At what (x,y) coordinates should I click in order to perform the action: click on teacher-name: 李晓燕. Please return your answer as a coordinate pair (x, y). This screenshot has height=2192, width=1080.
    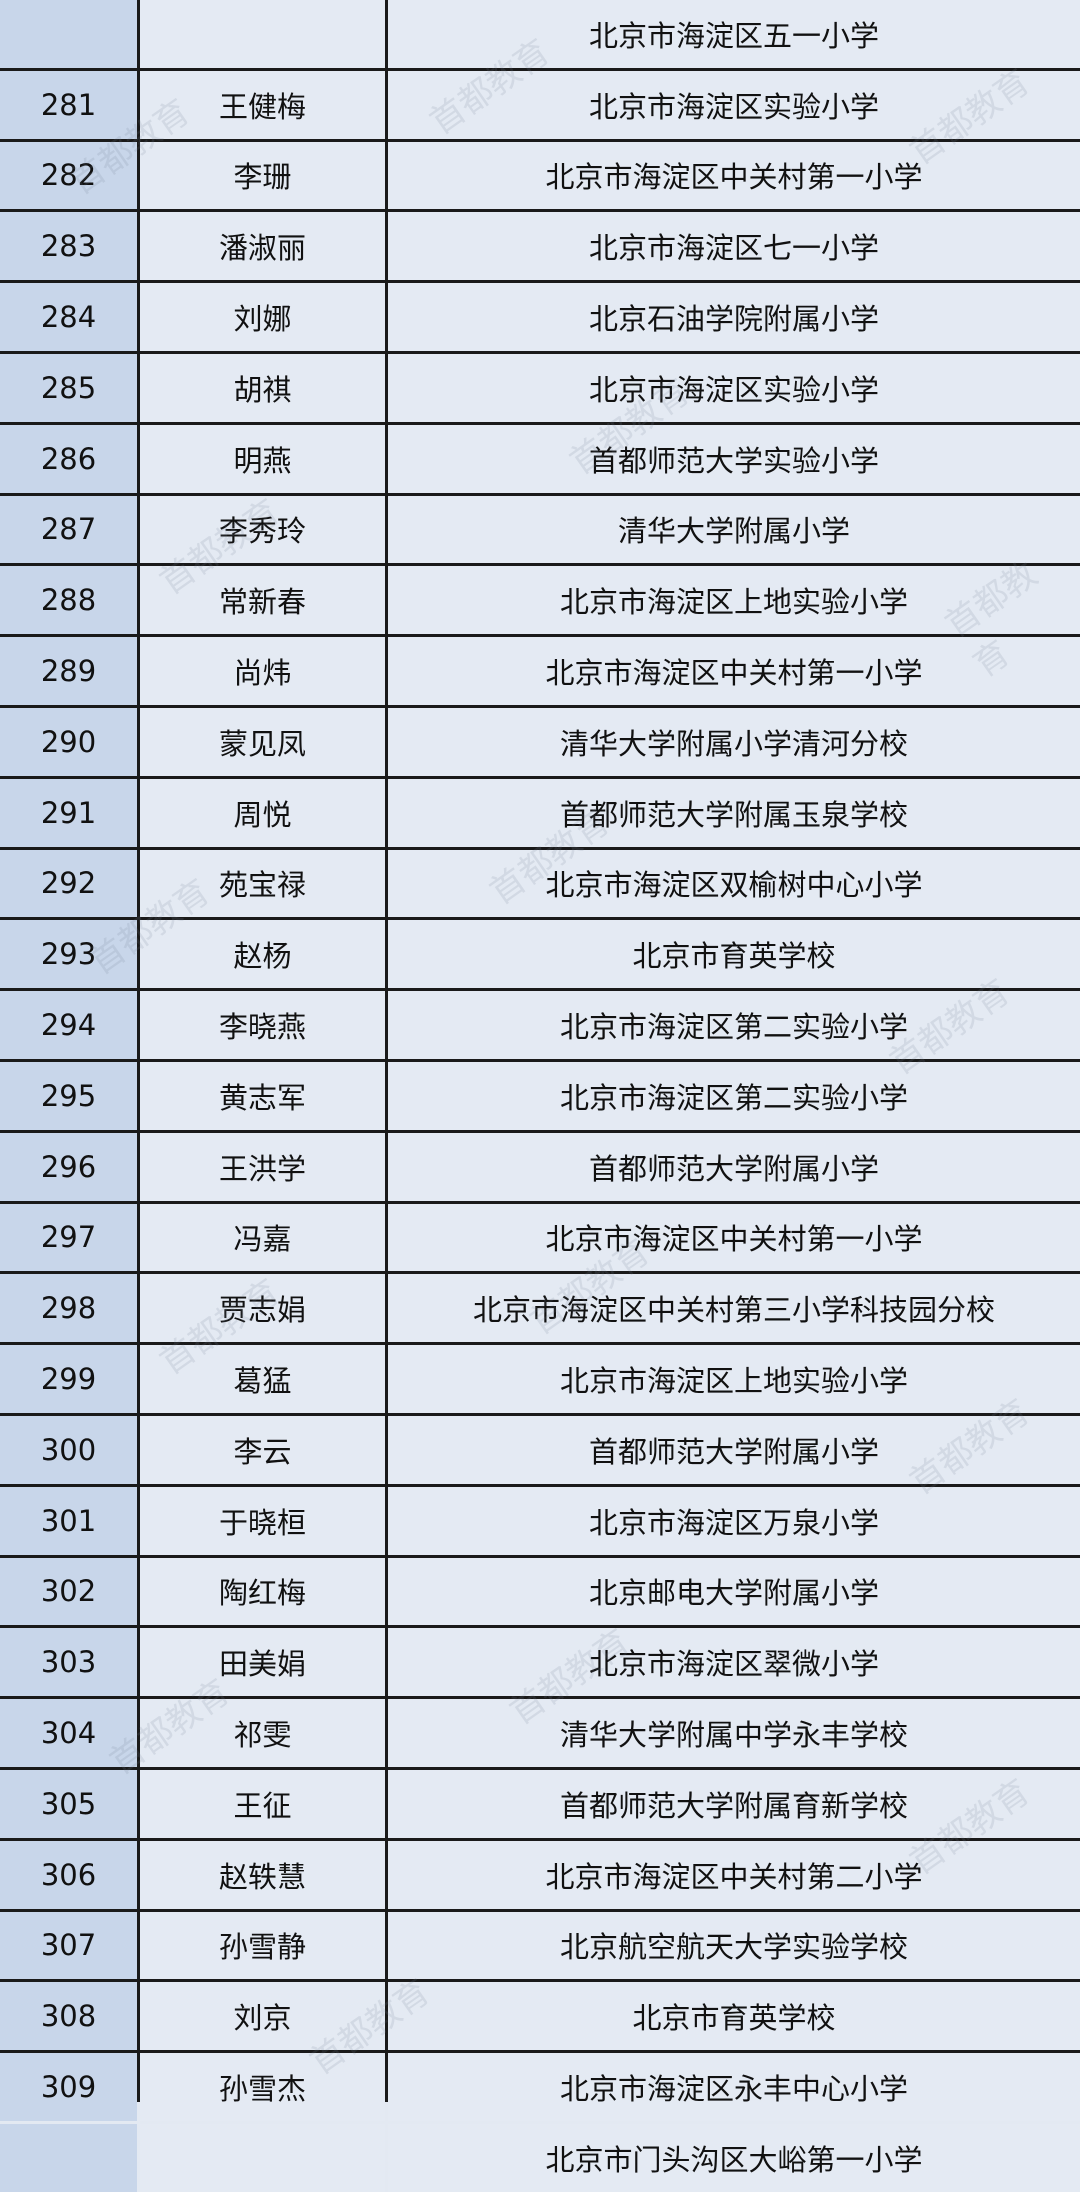
    Looking at the image, I should click on (262, 1025).